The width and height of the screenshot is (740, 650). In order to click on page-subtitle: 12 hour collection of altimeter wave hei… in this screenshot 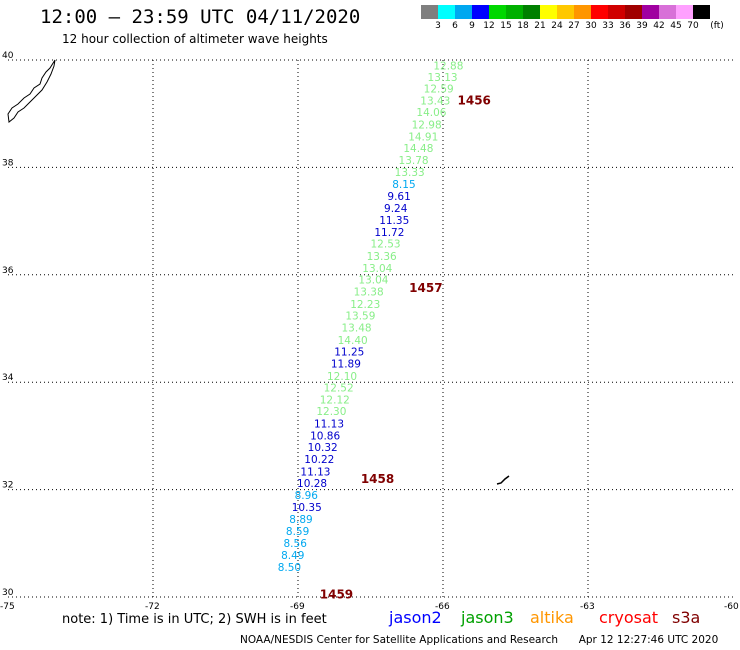, I will do `click(195, 39)`.